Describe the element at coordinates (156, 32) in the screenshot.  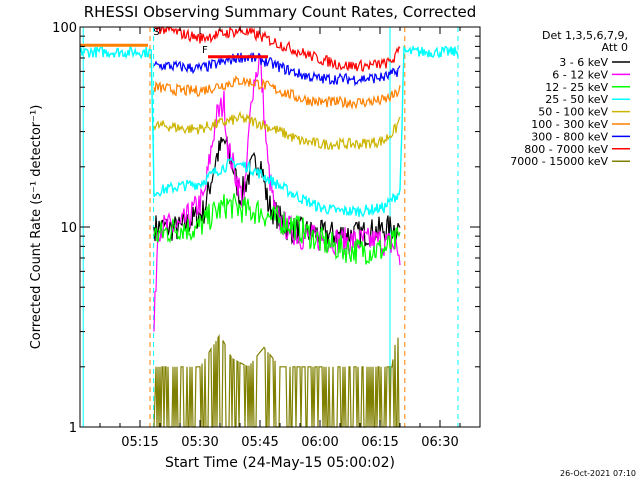
I see `annotation-0: S` at that location.